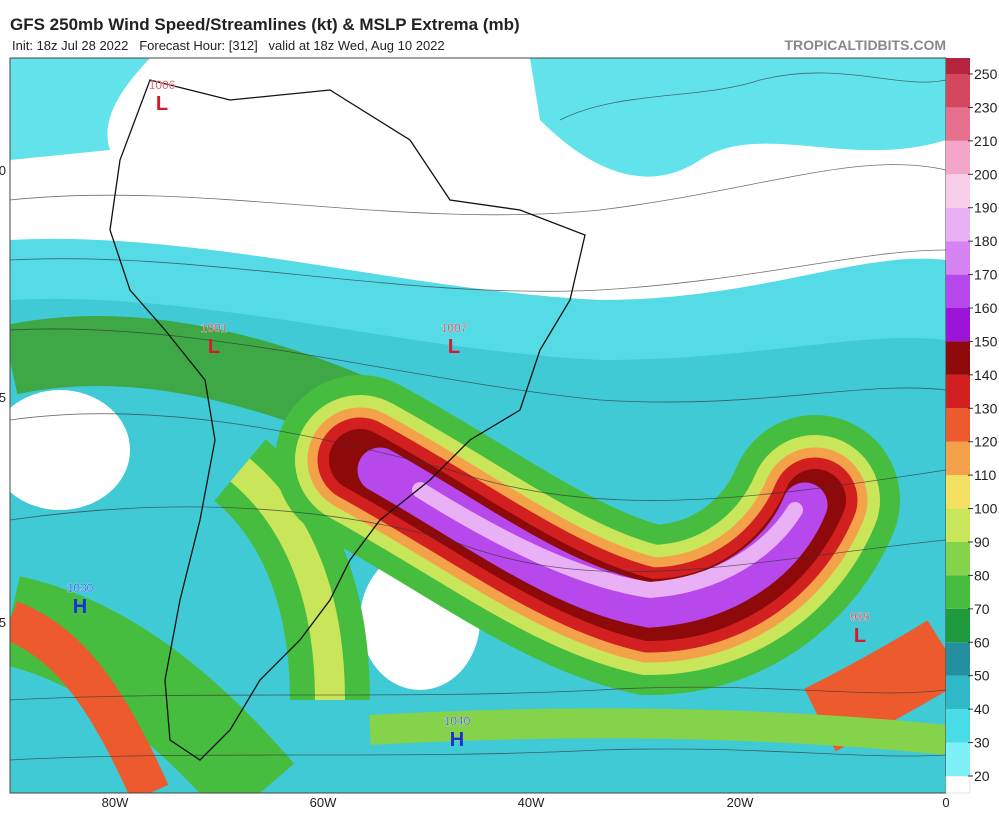  I want to click on x-axis-label: 0, so click(945, 802).